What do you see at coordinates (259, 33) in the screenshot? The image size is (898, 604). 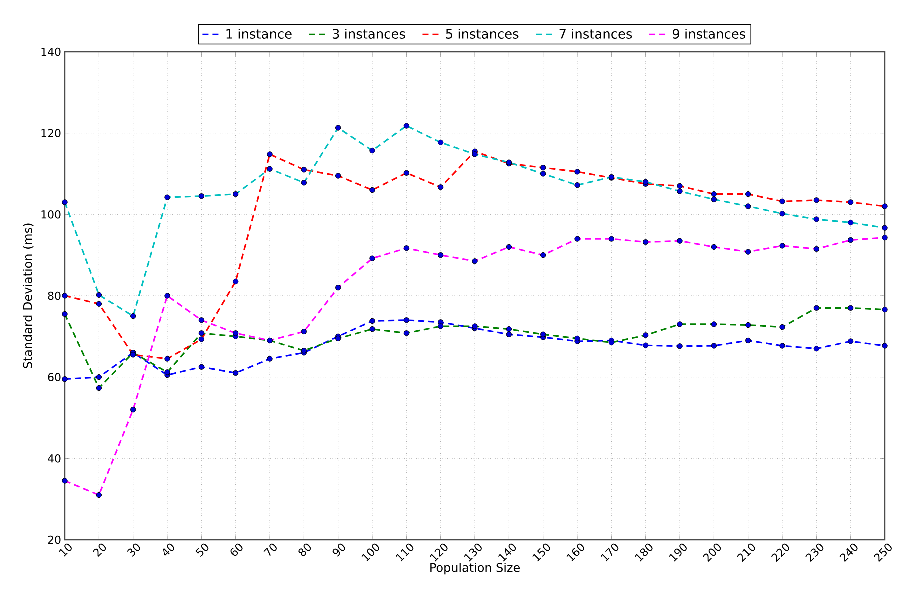 I see `legend-label: 1 instance` at bounding box center [259, 33].